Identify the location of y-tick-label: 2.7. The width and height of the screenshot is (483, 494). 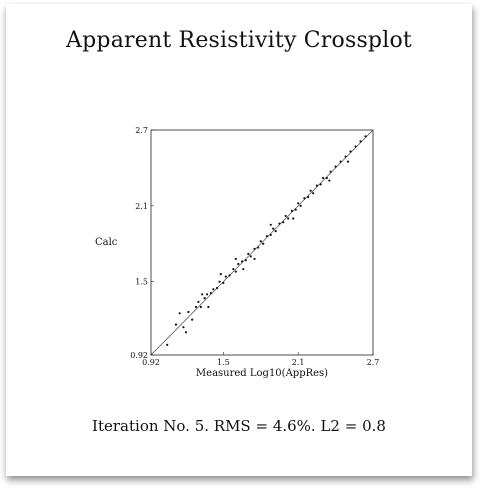
(141, 130).